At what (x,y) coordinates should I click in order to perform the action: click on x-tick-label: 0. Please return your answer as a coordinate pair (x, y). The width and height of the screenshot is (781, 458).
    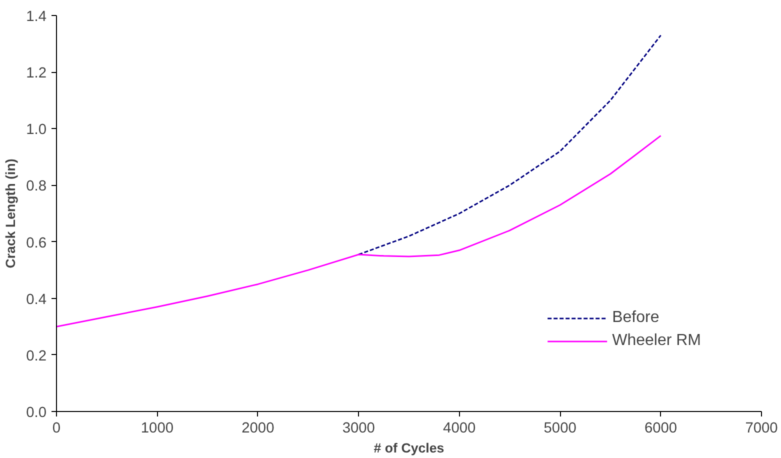
    Looking at the image, I should click on (56, 428).